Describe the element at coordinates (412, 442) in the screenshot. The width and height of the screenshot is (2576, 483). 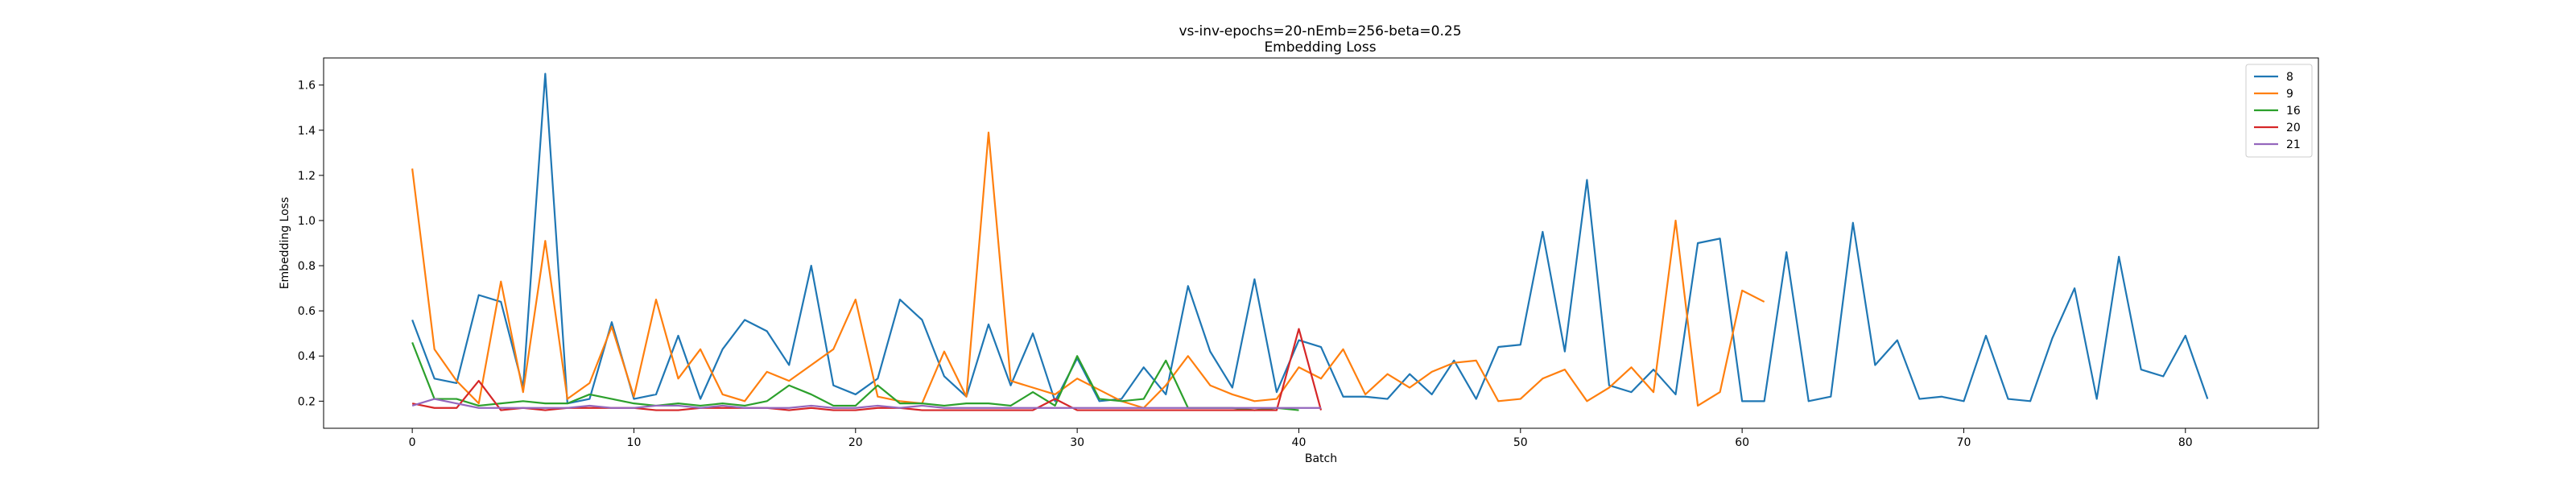
I see `x-tick-label: 0` at that location.